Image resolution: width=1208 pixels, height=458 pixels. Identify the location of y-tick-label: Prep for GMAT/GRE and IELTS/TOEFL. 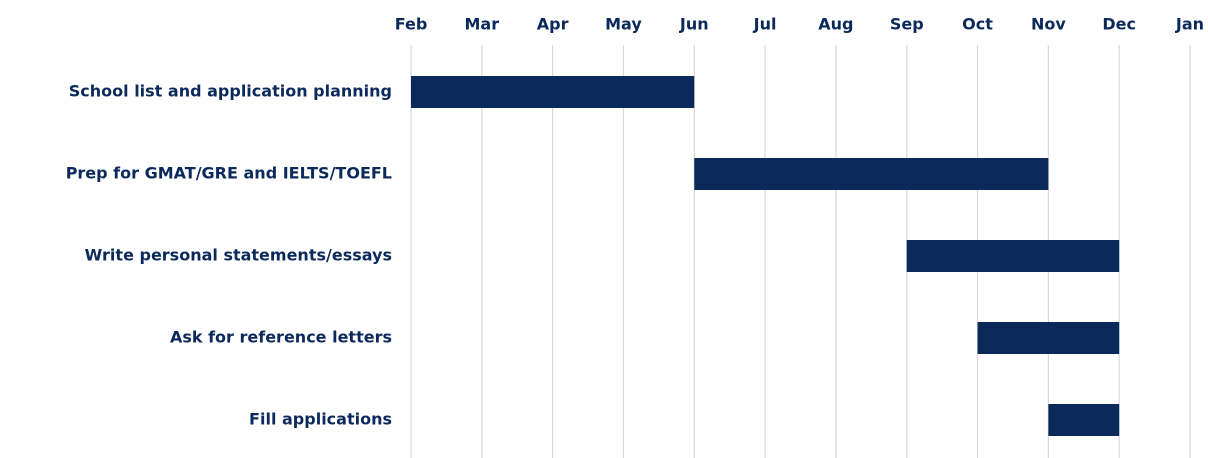
(229, 173).